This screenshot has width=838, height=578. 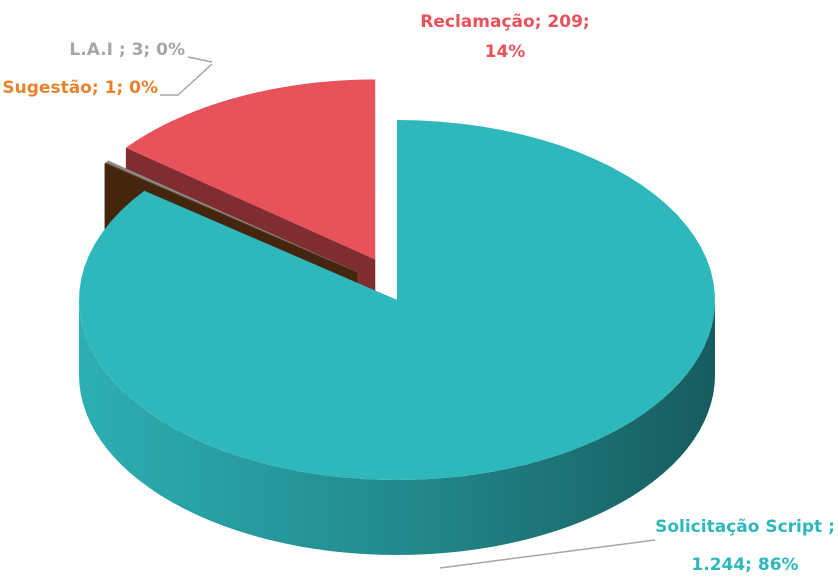 What do you see at coordinates (504, 22) in the screenshot?
I see `data-label: Reclamação; 209;` at bounding box center [504, 22].